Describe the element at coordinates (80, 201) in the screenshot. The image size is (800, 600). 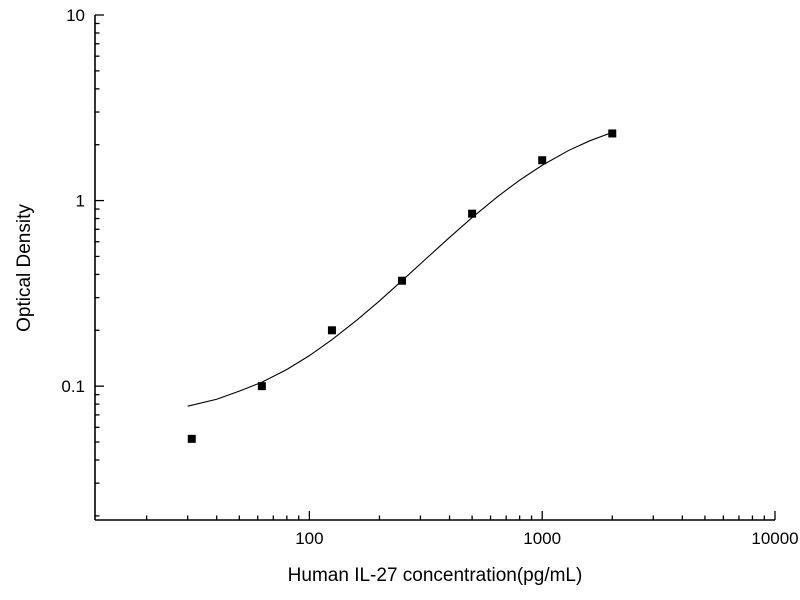
I see `y-tick-label: 1` at that location.